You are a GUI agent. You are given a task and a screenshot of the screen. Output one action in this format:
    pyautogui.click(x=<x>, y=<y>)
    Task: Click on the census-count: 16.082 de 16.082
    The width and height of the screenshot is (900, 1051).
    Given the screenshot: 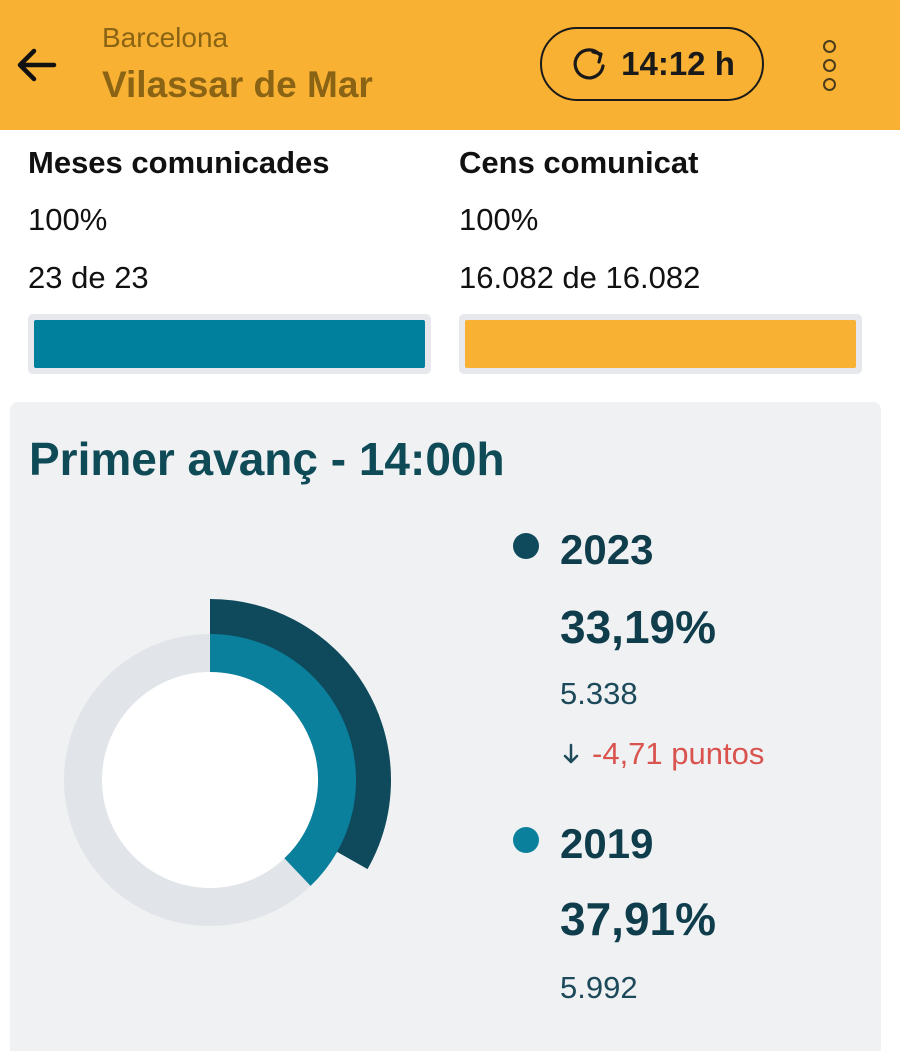 What is the action you would take?
    pyautogui.click(x=580, y=277)
    